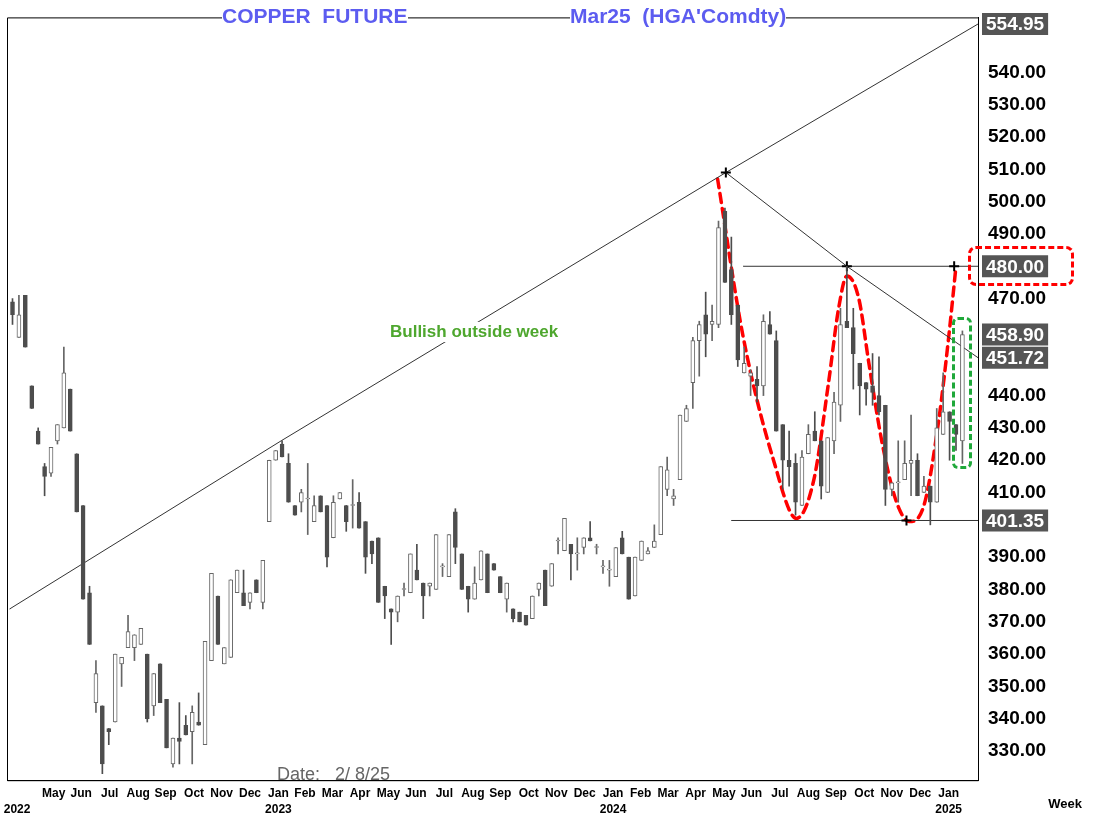 Image resolution: width=1096 pixels, height=821 pixels. What do you see at coordinates (1017, 427) in the screenshot?
I see `y-tick-label: 430.00` at bounding box center [1017, 427].